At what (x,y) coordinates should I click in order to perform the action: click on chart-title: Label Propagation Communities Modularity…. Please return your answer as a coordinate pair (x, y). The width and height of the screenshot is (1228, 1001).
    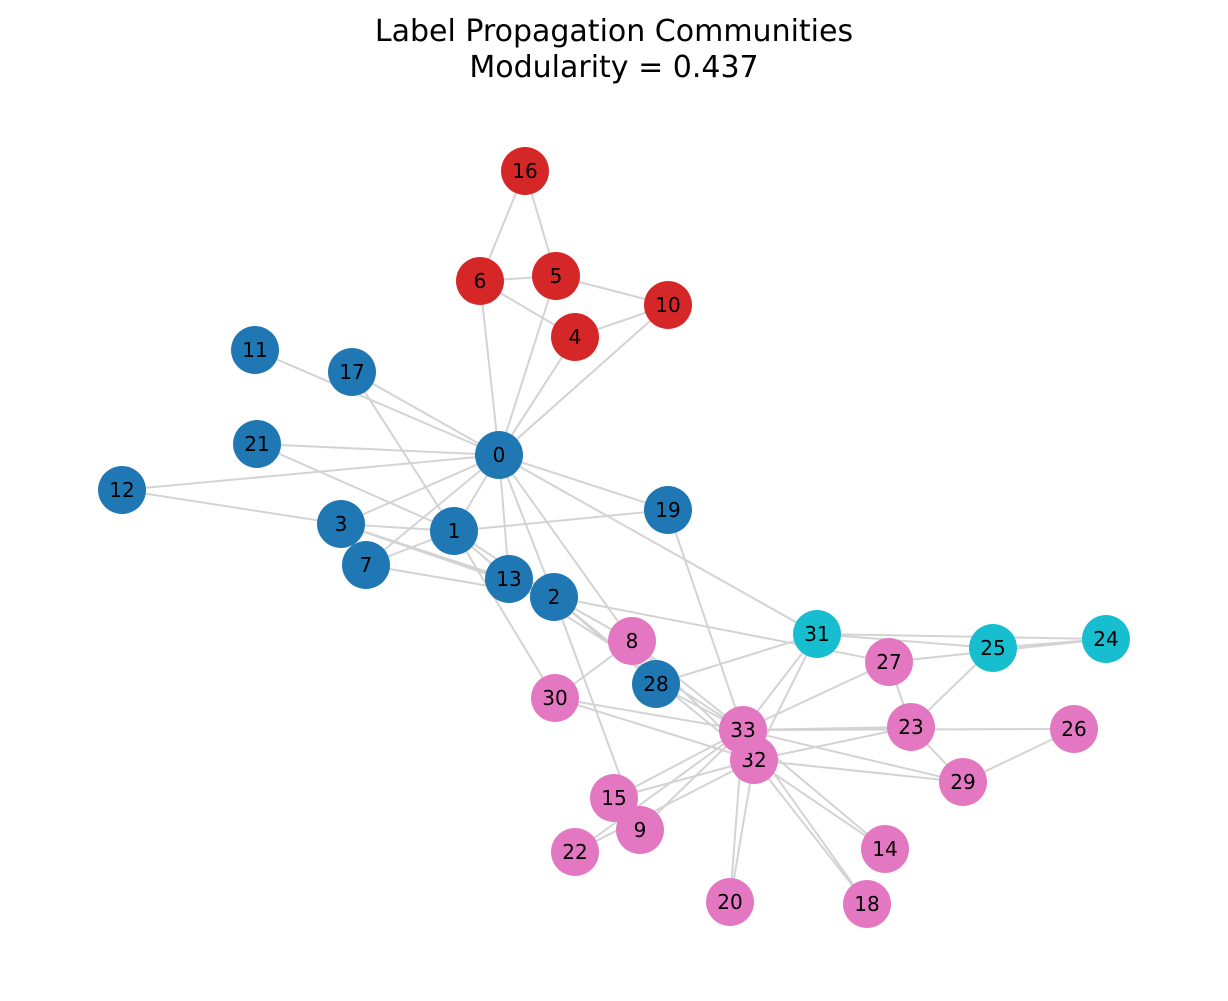
    Looking at the image, I should click on (614, 50).